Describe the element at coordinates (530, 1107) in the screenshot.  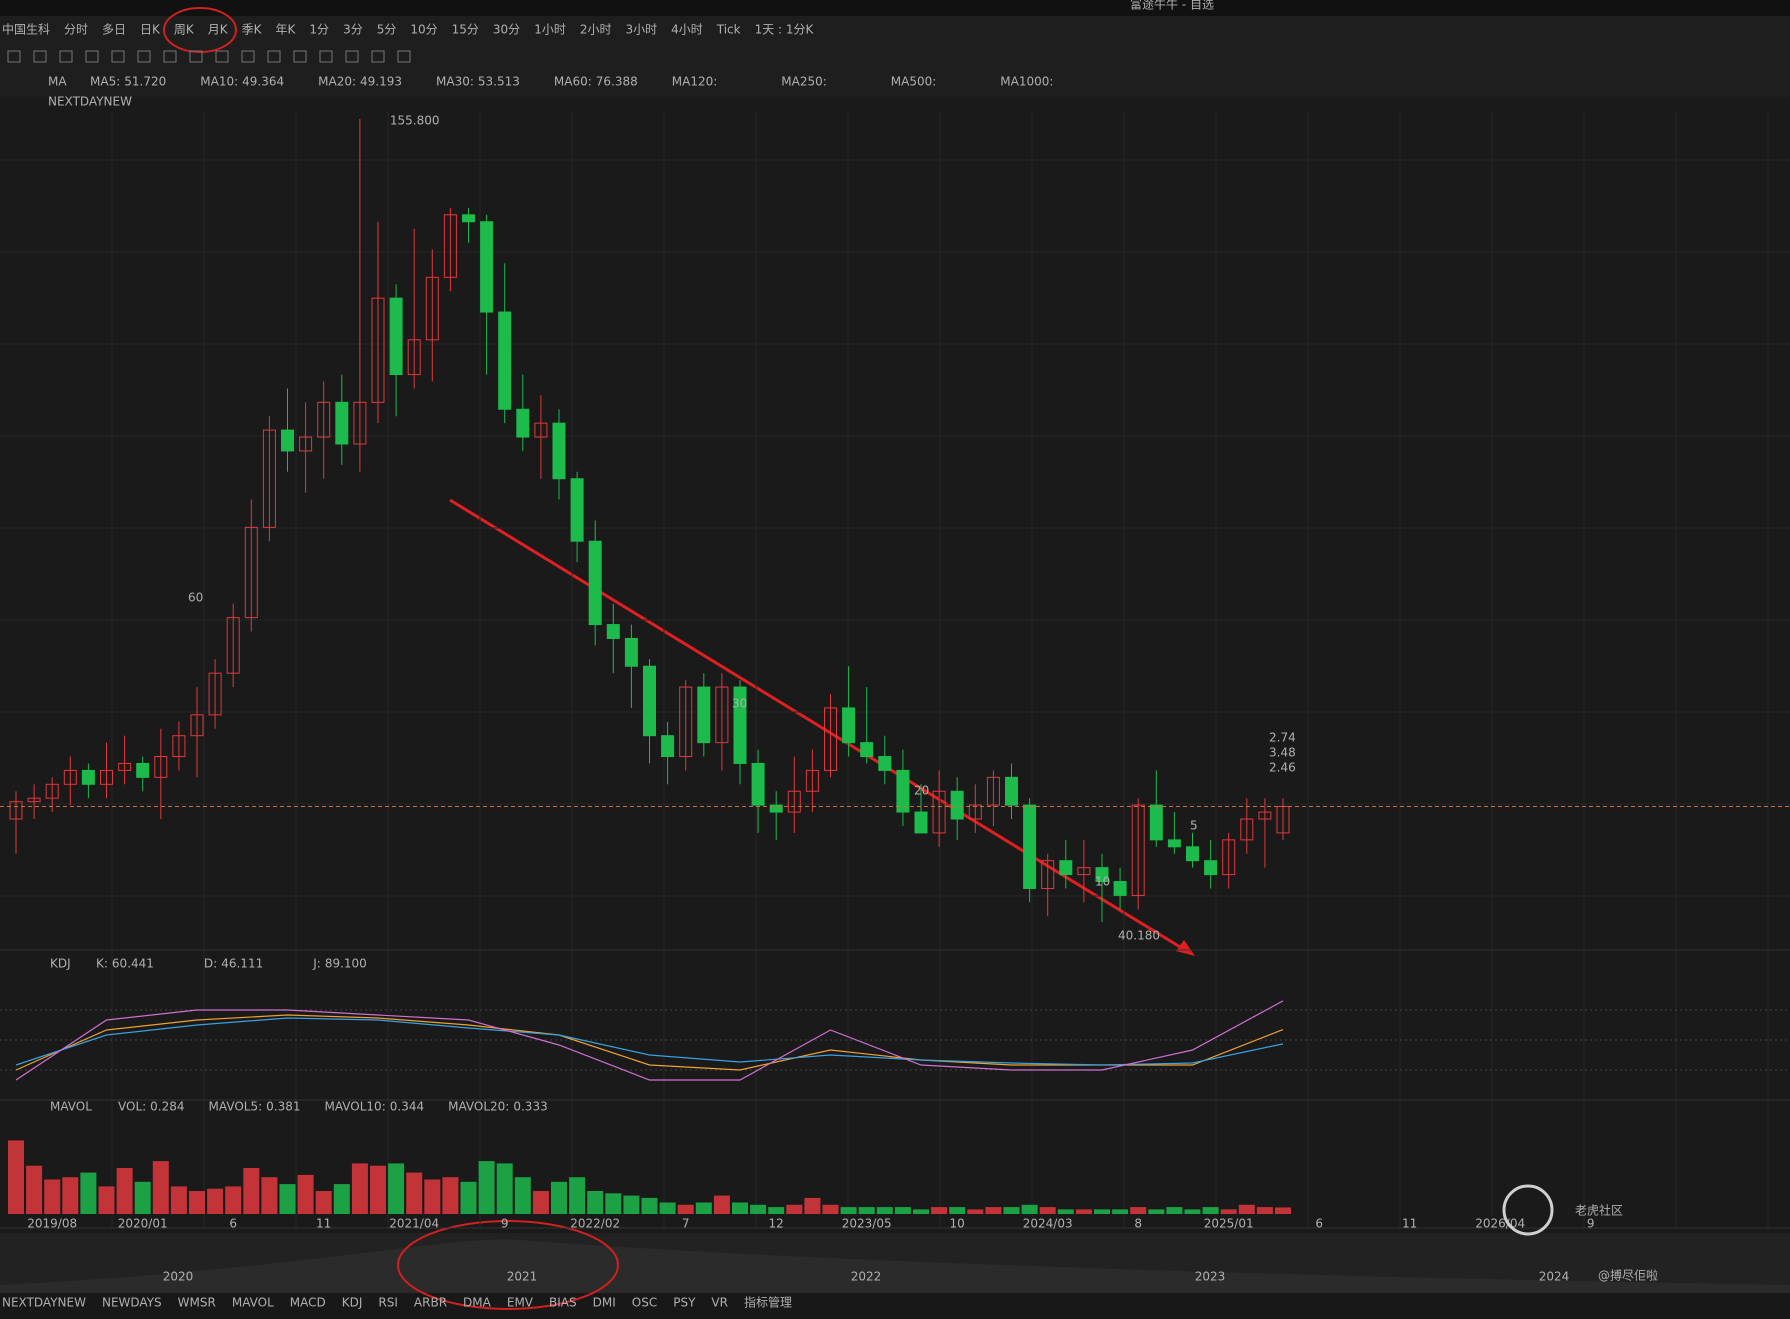
I see `vol-value: 0.333` at that location.